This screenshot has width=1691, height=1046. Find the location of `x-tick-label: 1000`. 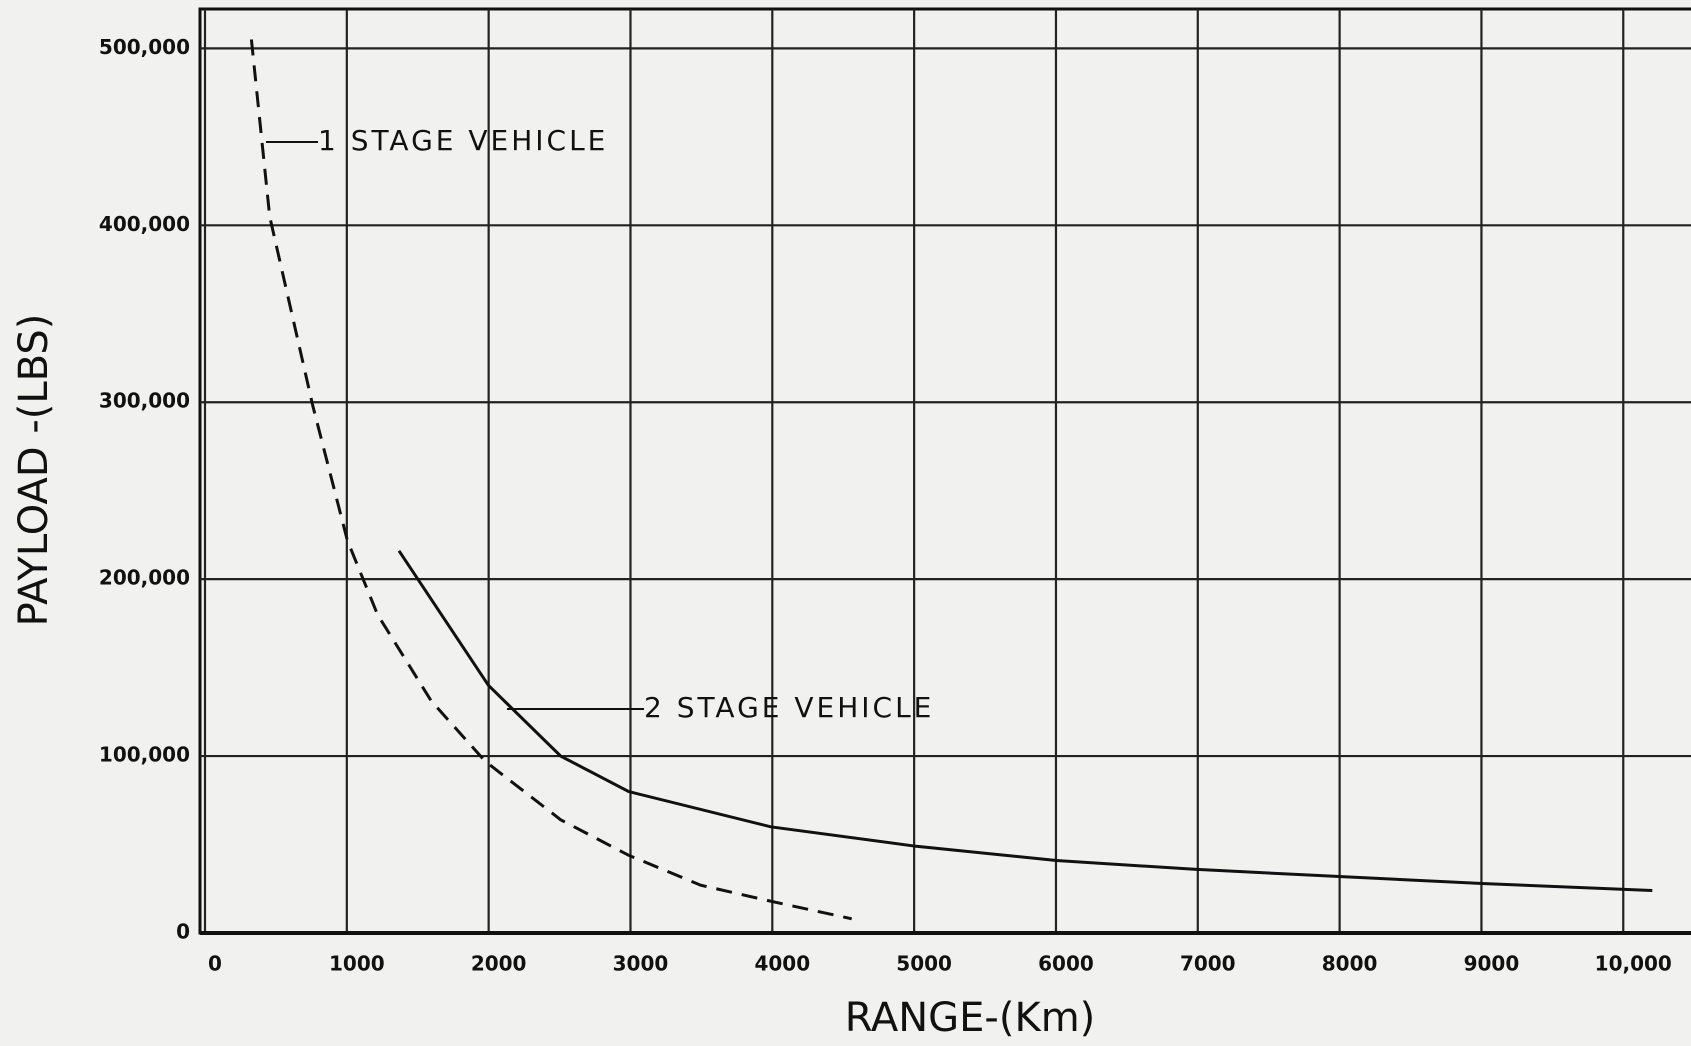

x-tick-label: 1000 is located at coordinates (357, 964).